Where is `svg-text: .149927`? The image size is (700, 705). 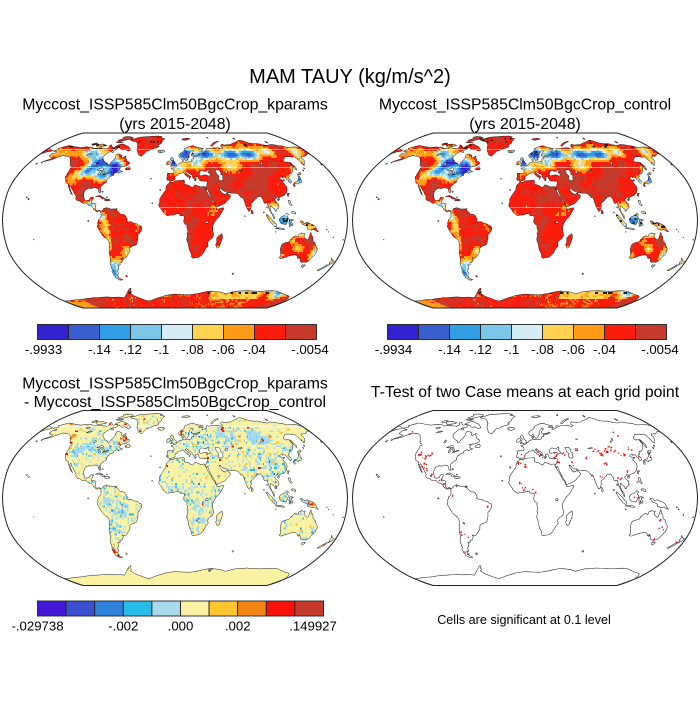
svg-text: .149927 is located at coordinates (313, 626).